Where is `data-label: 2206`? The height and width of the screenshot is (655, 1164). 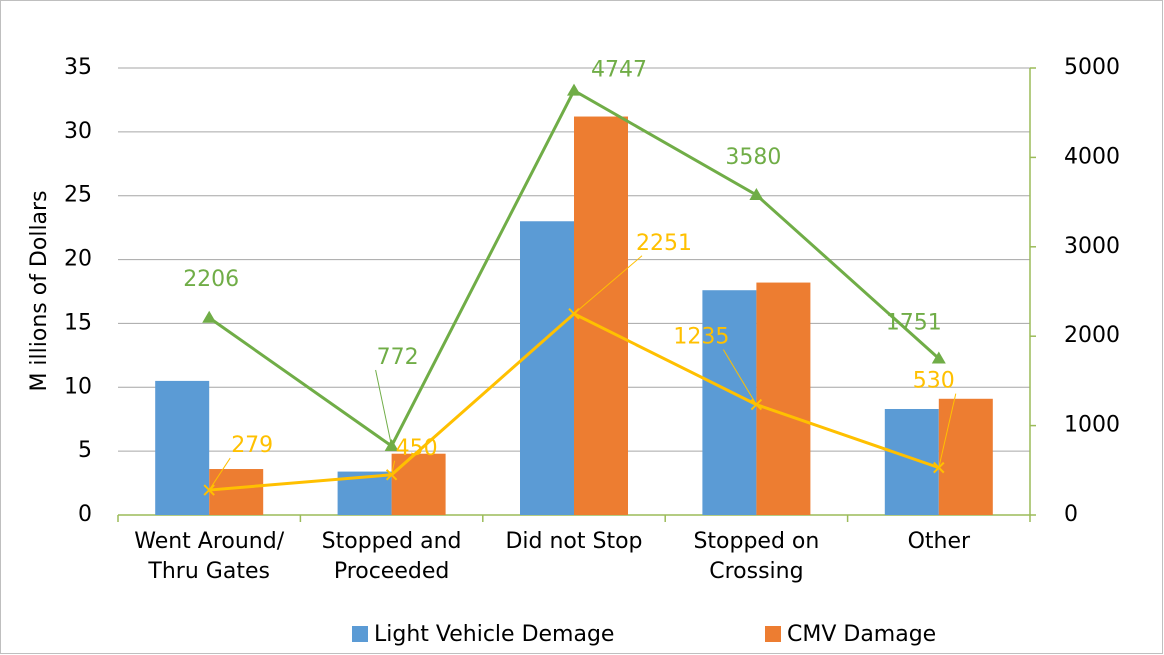 data-label: 2206 is located at coordinates (211, 279).